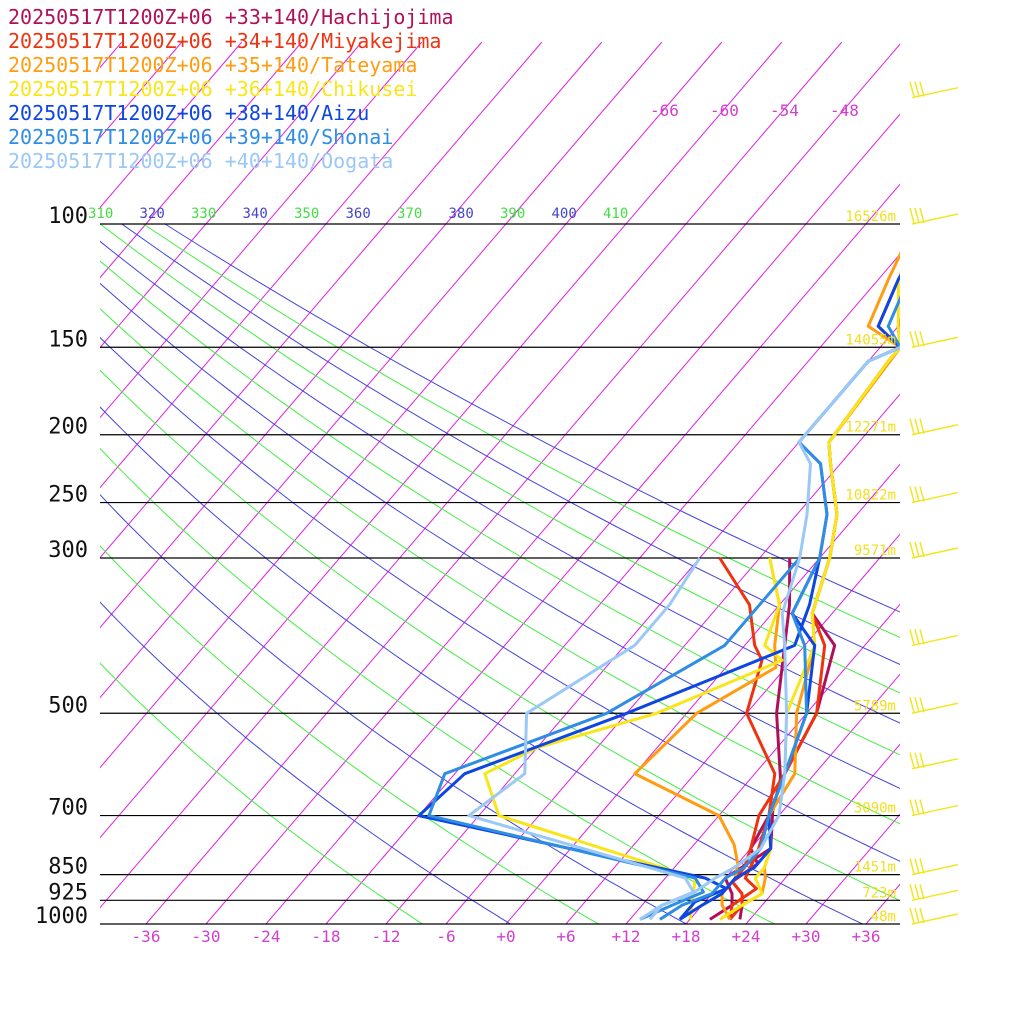 This screenshot has height=1024, width=1024. I want to click on theta-e-label: 370, so click(409, 214).